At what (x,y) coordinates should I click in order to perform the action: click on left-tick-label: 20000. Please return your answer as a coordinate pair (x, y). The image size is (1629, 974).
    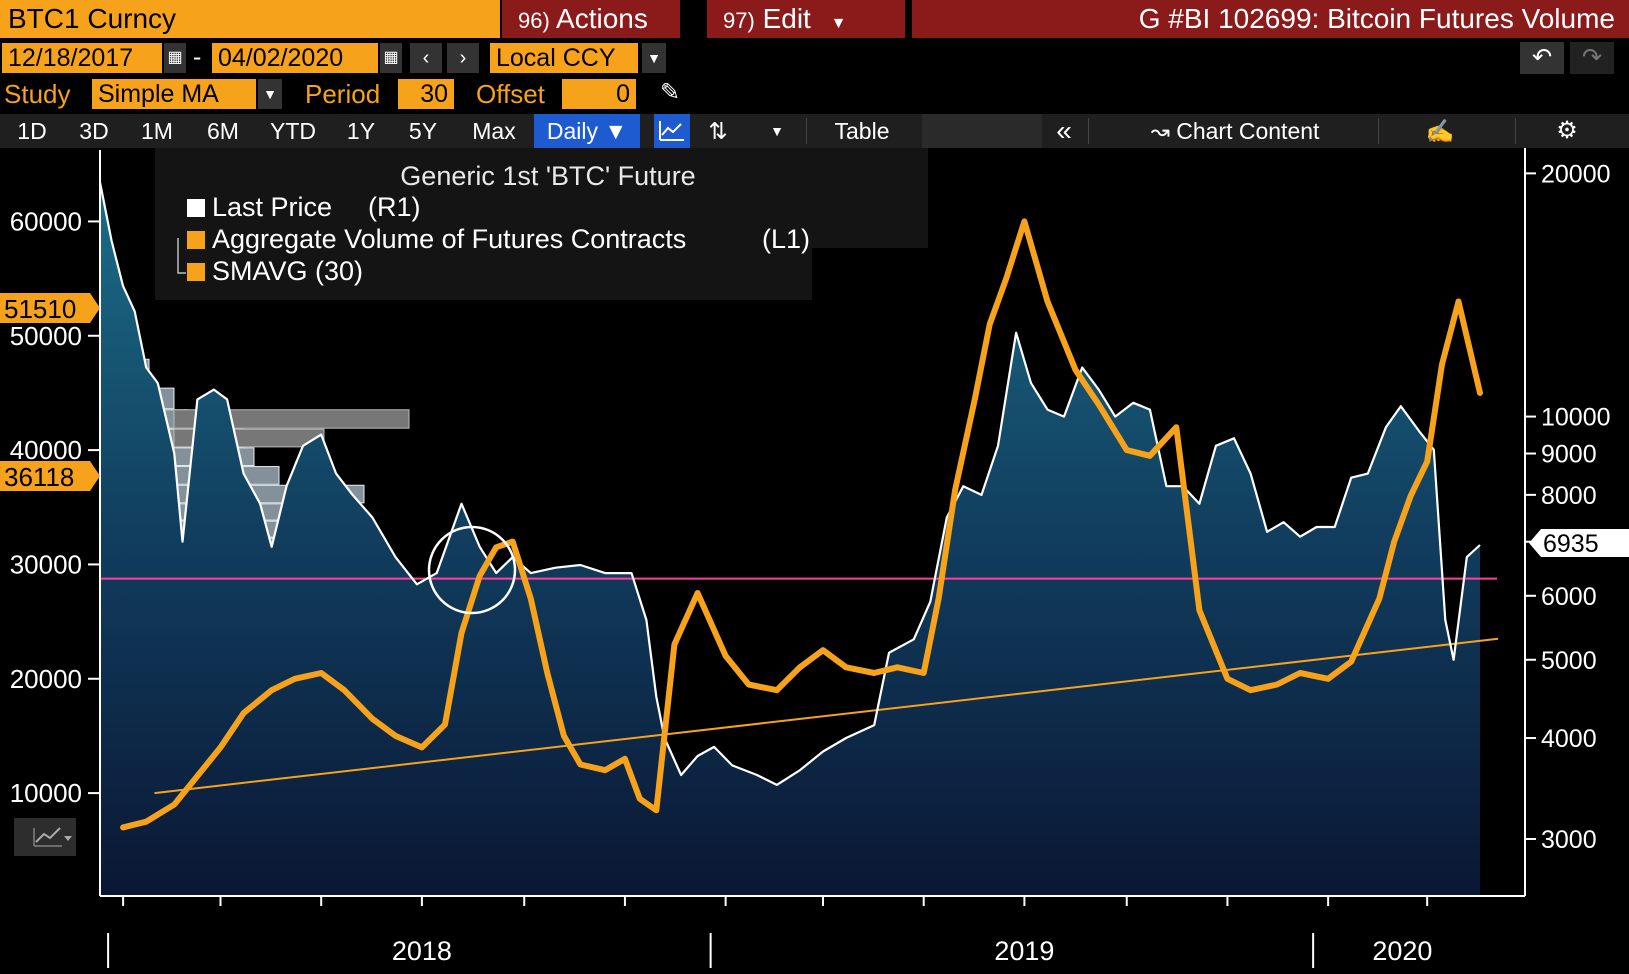
    Looking at the image, I should click on (46, 679).